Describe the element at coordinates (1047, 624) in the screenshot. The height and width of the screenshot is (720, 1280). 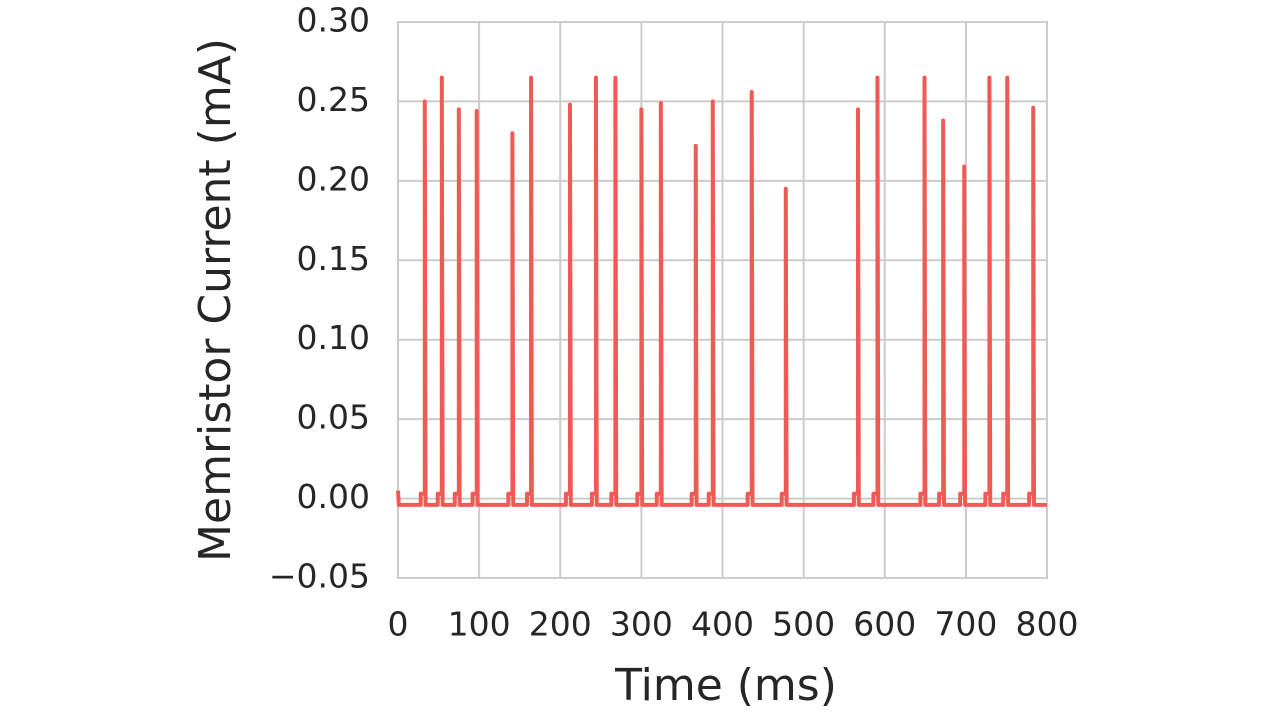
I see `x-tick-label: 800` at that location.